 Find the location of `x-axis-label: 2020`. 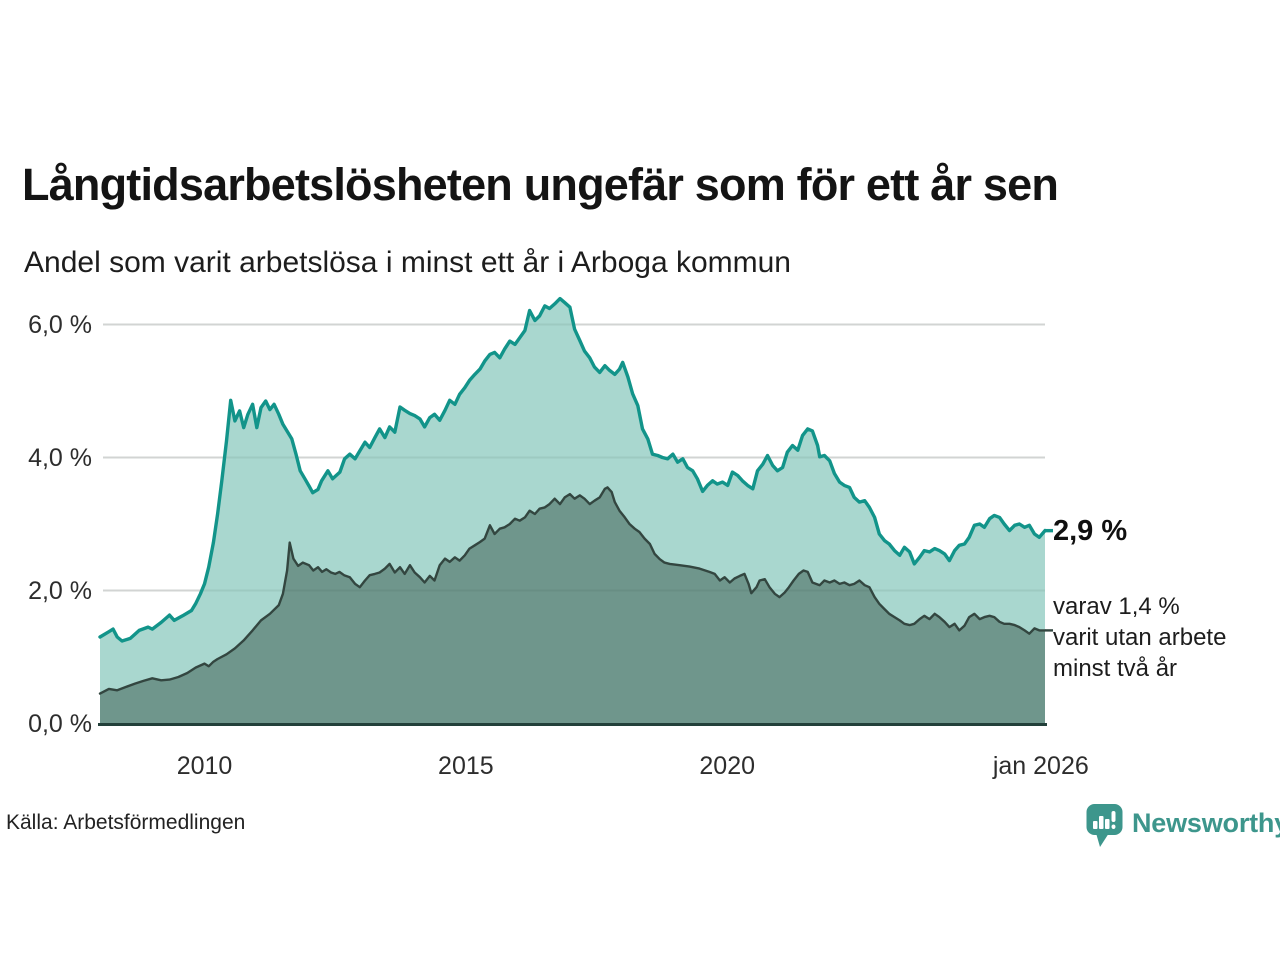

x-axis-label: 2020 is located at coordinates (727, 766).